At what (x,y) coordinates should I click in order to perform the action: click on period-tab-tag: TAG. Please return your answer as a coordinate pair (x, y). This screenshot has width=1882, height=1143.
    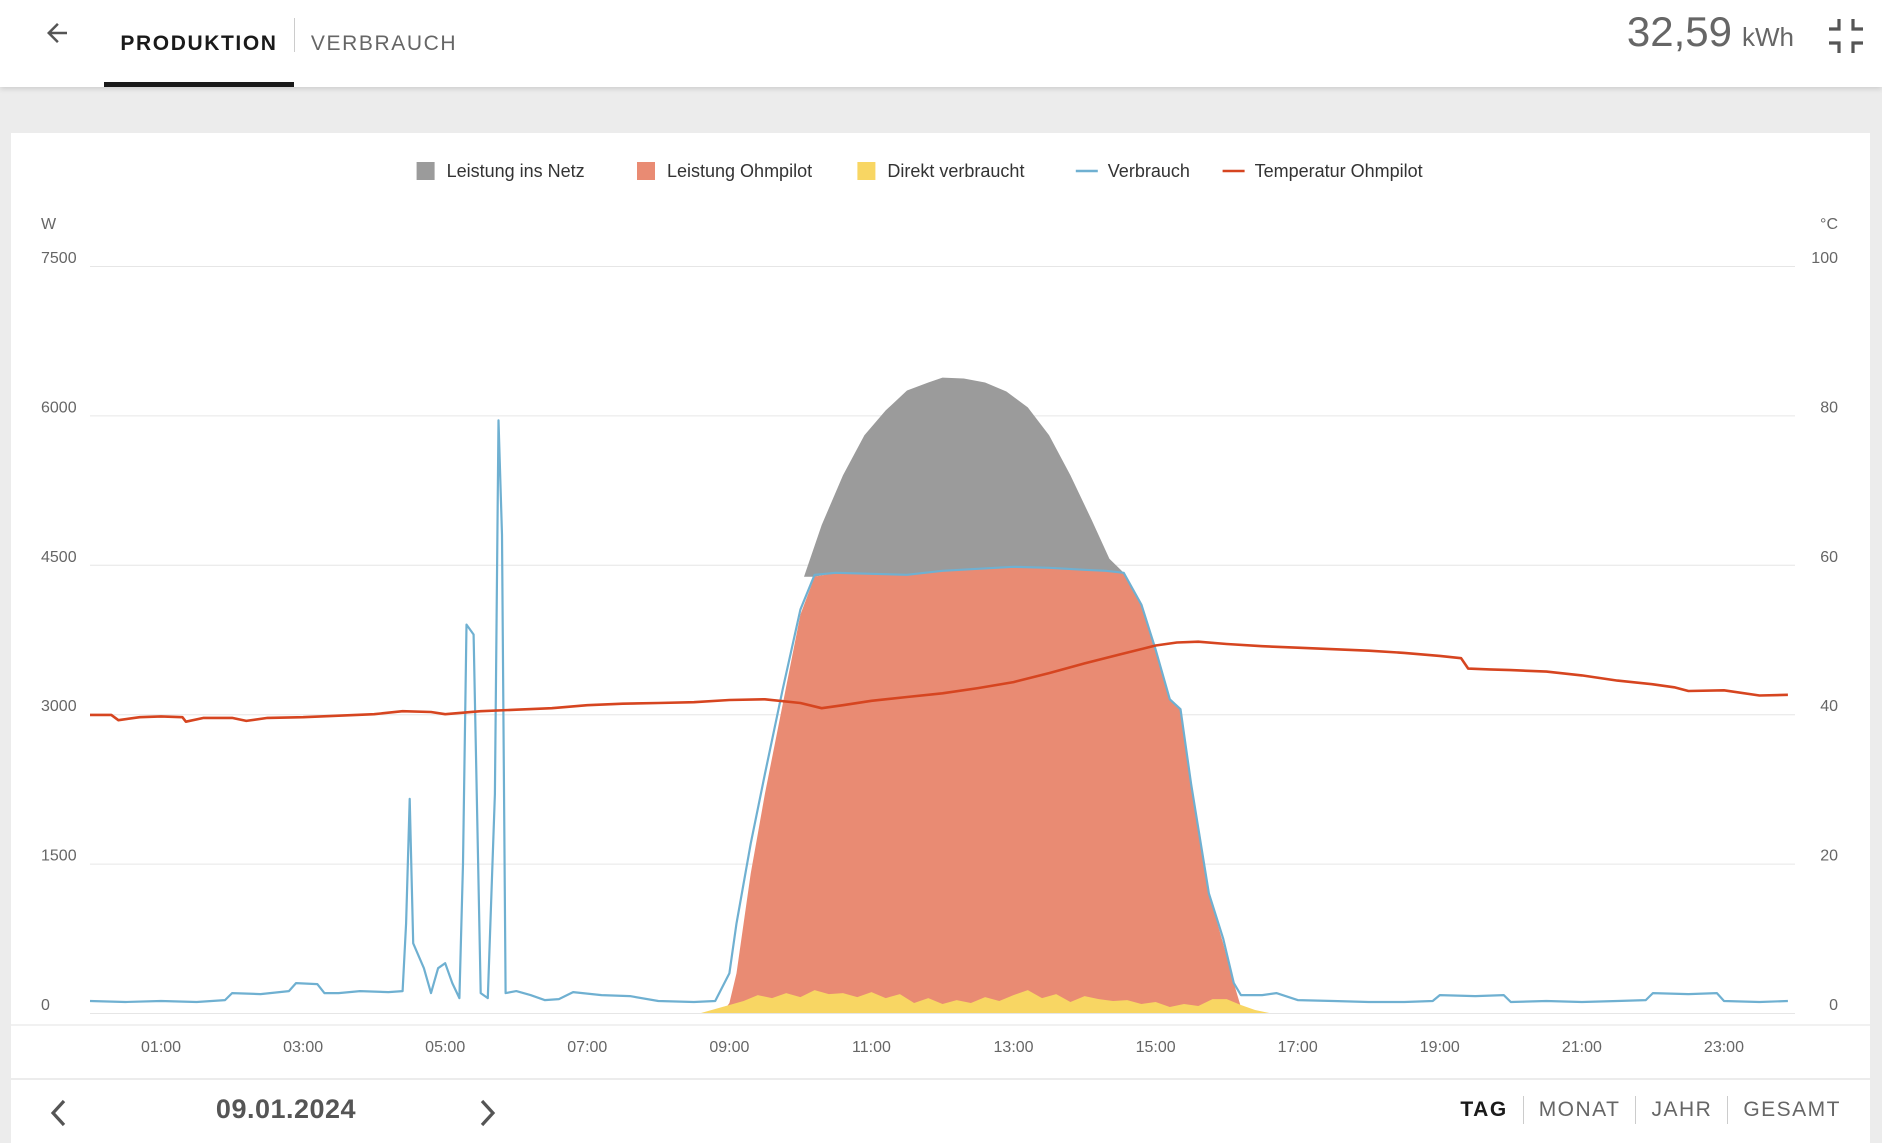
    Looking at the image, I should click on (1484, 1109).